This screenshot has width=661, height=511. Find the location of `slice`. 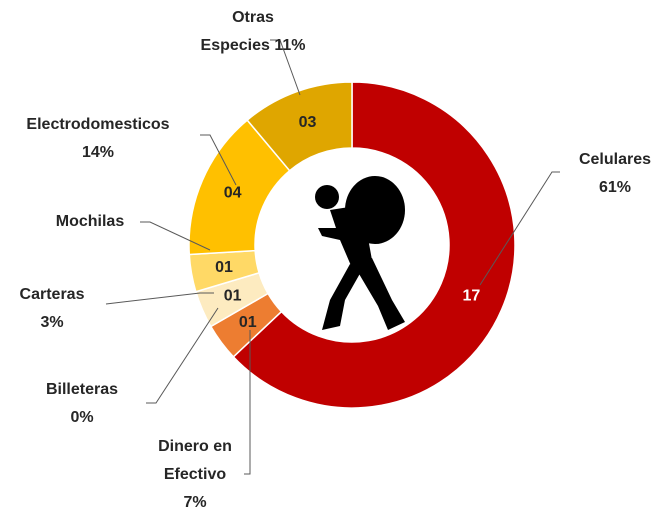

slice is located at coordinates (299, 126).